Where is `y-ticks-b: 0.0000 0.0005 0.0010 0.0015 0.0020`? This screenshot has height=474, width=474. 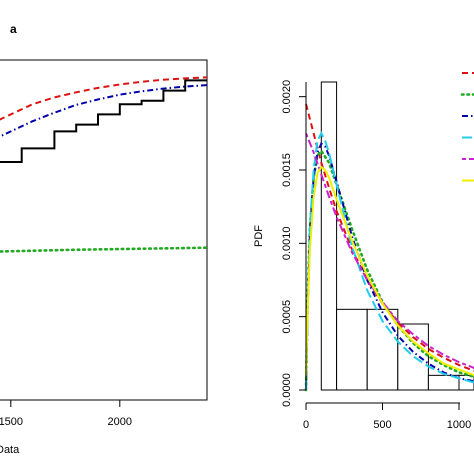 y-ticks-b: 0.0000 0.0005 0.0010 0.0015 0.0020 is located at coordinates (293, 243).